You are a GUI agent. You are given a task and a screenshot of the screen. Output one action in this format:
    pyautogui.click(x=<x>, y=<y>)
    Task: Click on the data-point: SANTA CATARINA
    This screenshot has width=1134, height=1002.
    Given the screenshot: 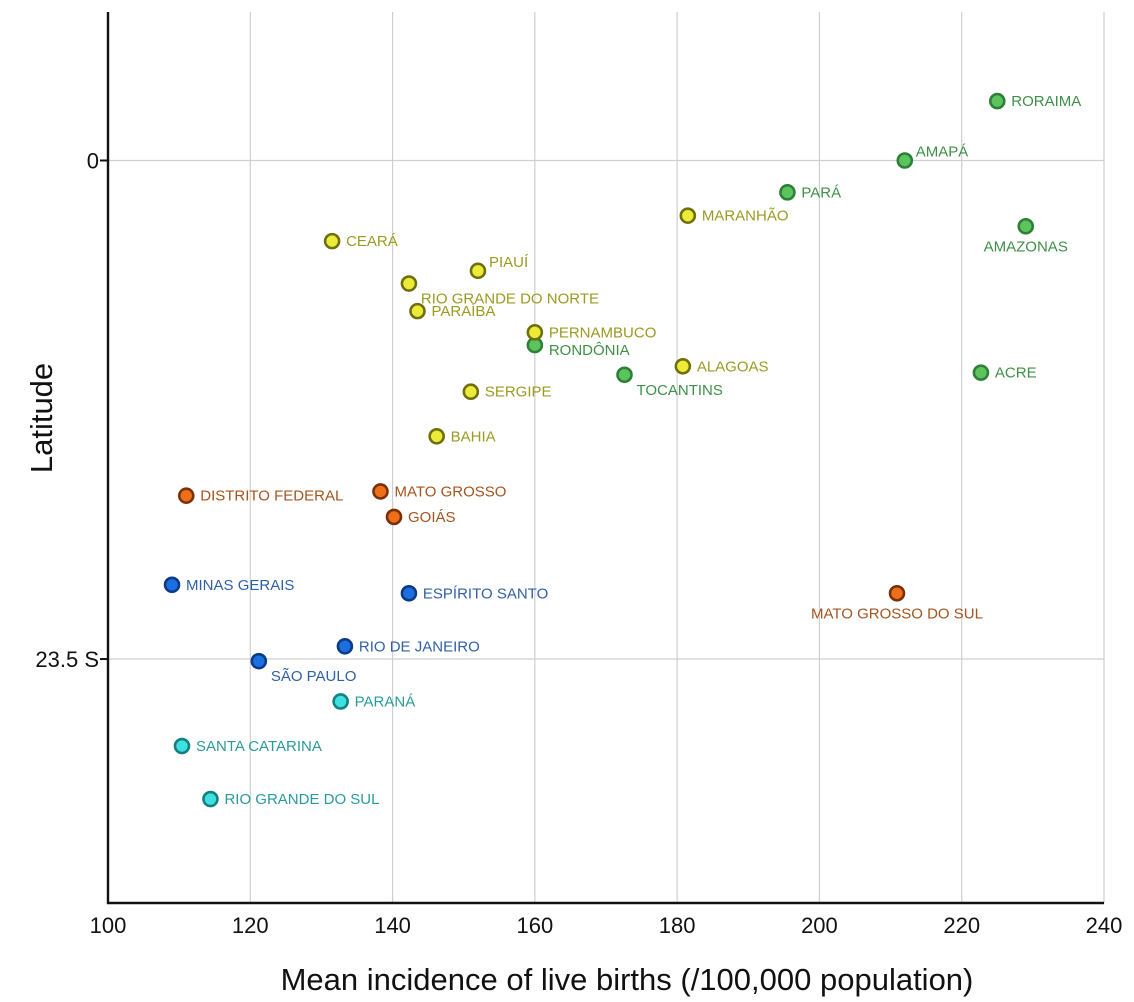 What is the action you would take?
    pyautogui.click(x=247, y=746)
    